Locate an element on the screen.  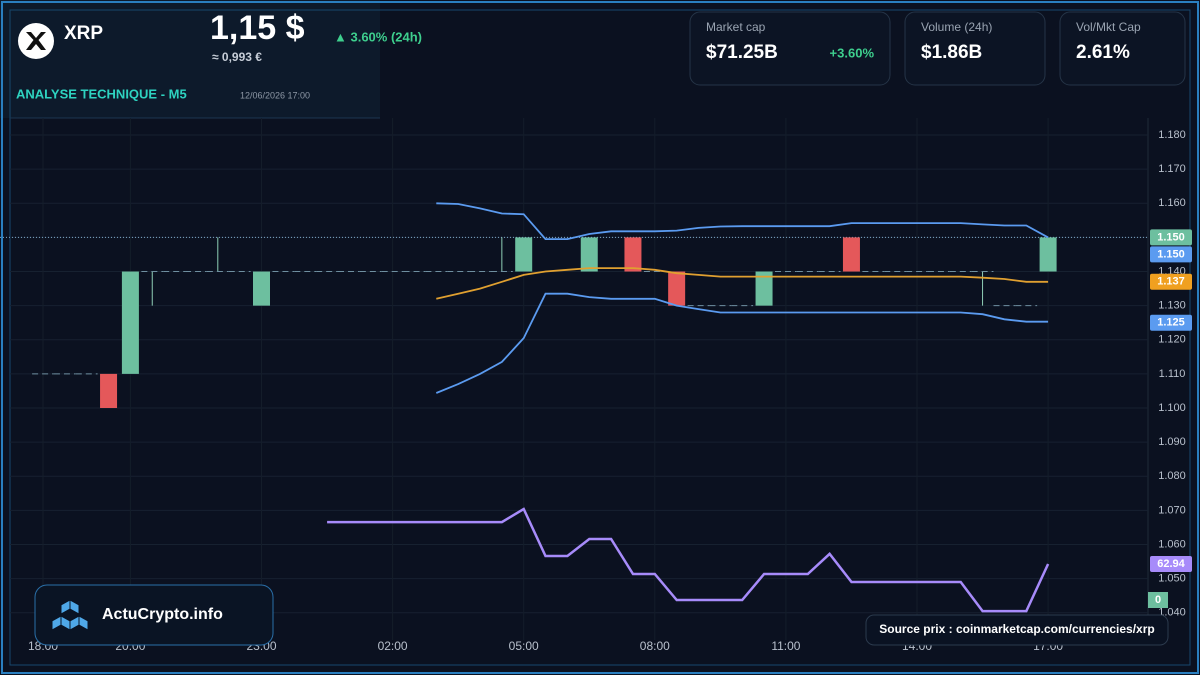
source-box is located at coordinates (1017, 630).